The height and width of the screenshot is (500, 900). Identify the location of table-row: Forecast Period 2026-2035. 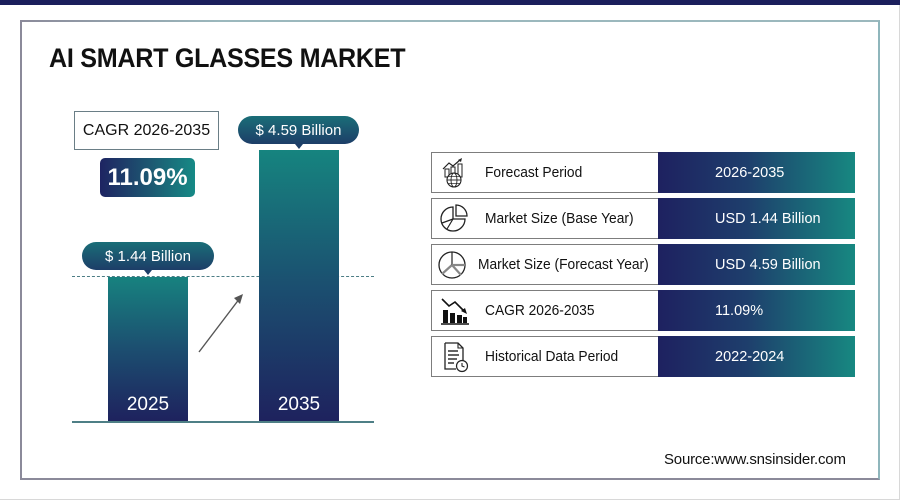
(643, 172).